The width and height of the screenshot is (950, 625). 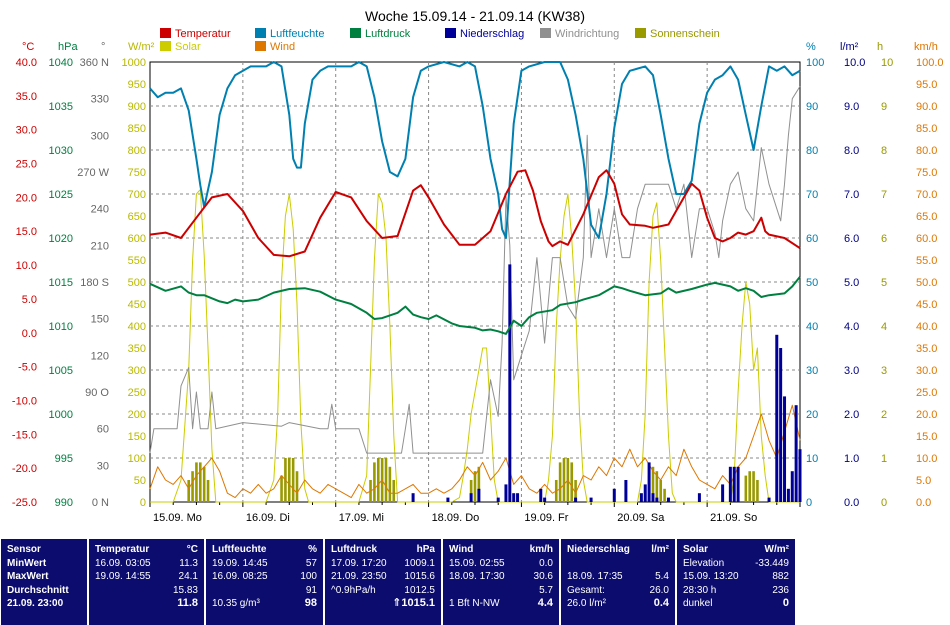 What do you see at coordinates (187, 603) in the screenshot?
I see `stats-cell-right: 11.8` at bounding box center [187, 603].